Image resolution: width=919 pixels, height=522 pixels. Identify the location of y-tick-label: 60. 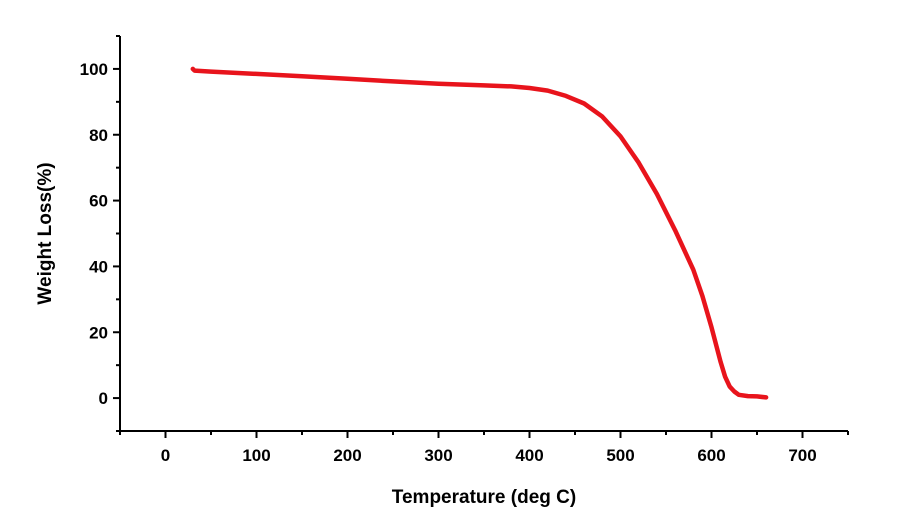
(98, 201).